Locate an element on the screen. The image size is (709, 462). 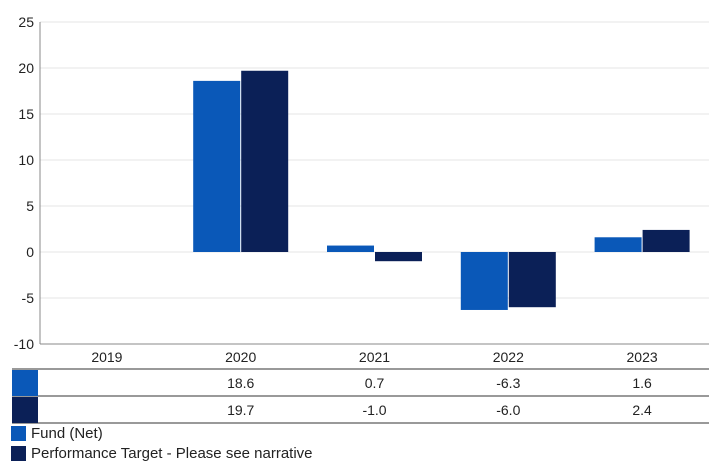
y-tick-label: -5 is located at coordinates (28, 298).